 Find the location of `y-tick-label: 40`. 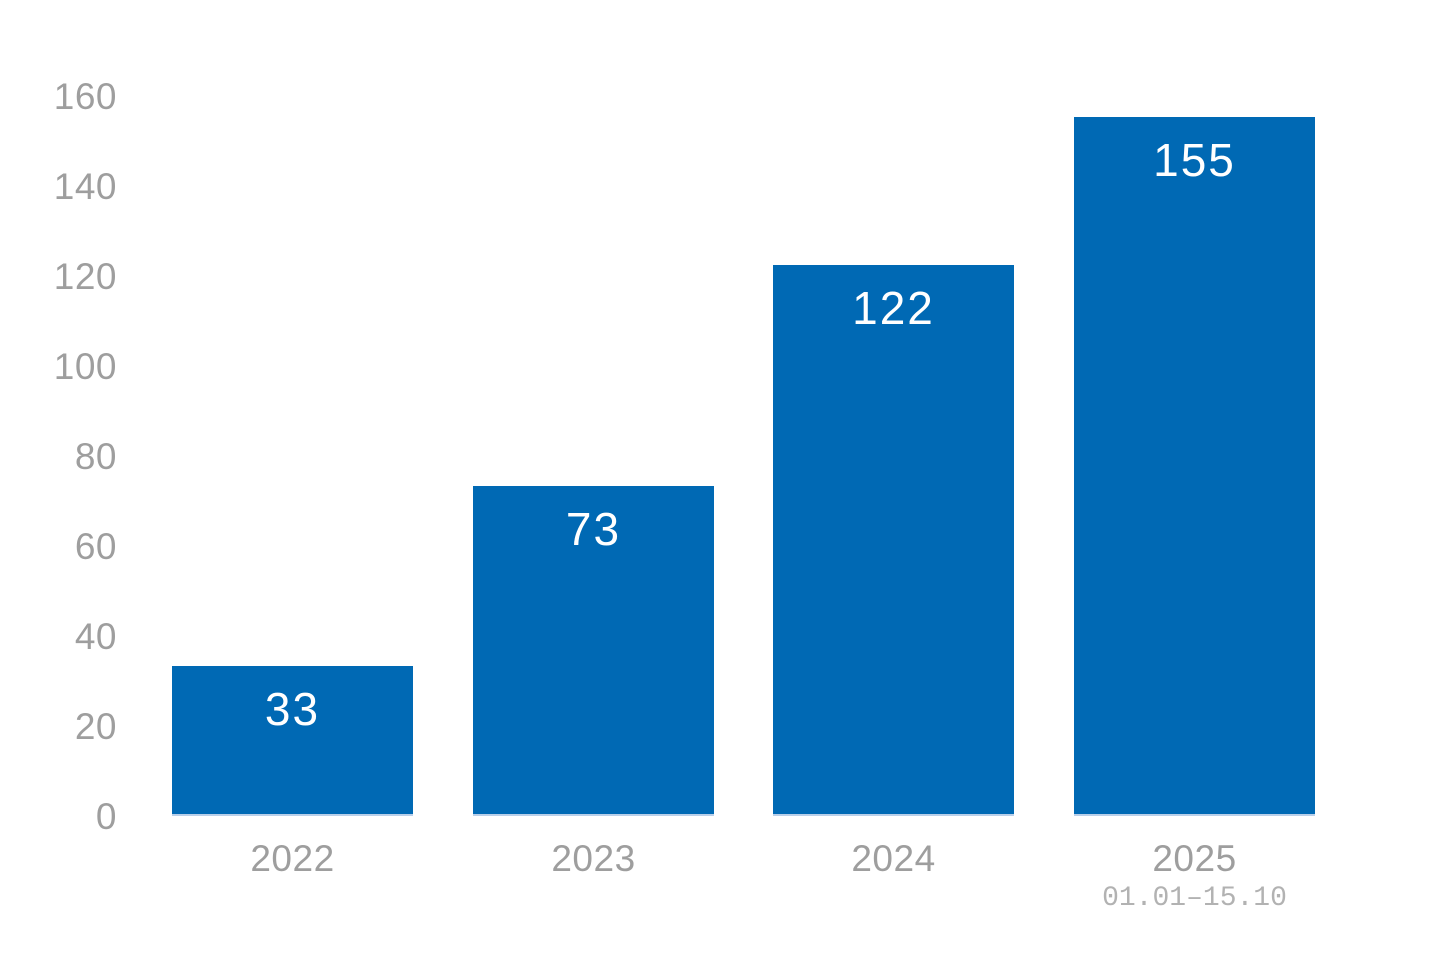

y-tick-label: 40 is located at coordinates (95, 636).